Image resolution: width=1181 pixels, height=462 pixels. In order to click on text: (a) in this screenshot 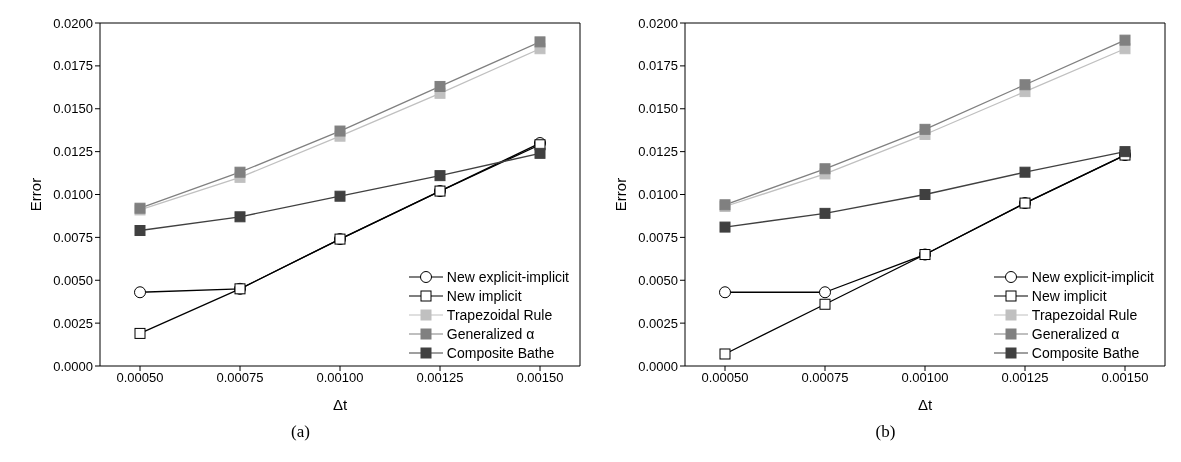, I will do `click(300, 432)`.